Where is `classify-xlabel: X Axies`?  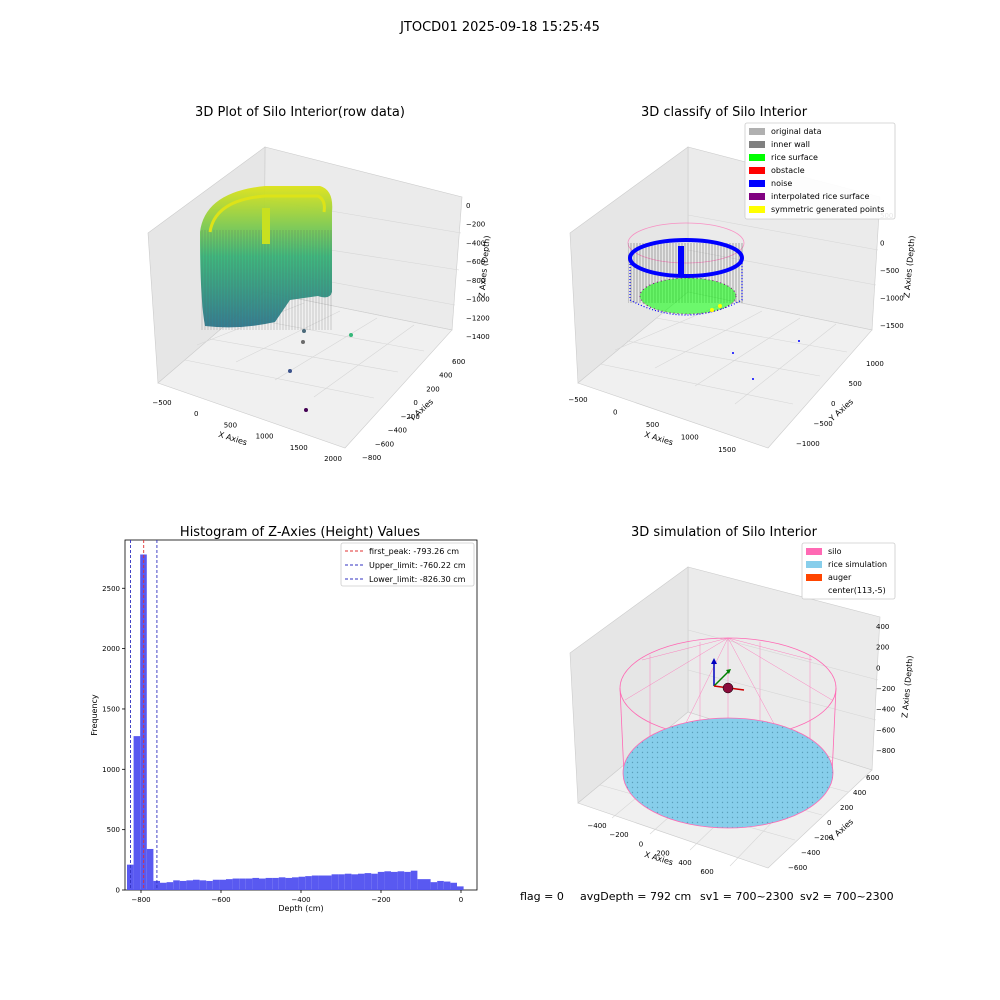
classify-xlabel: X Axies is located at coordinates (658, 438).